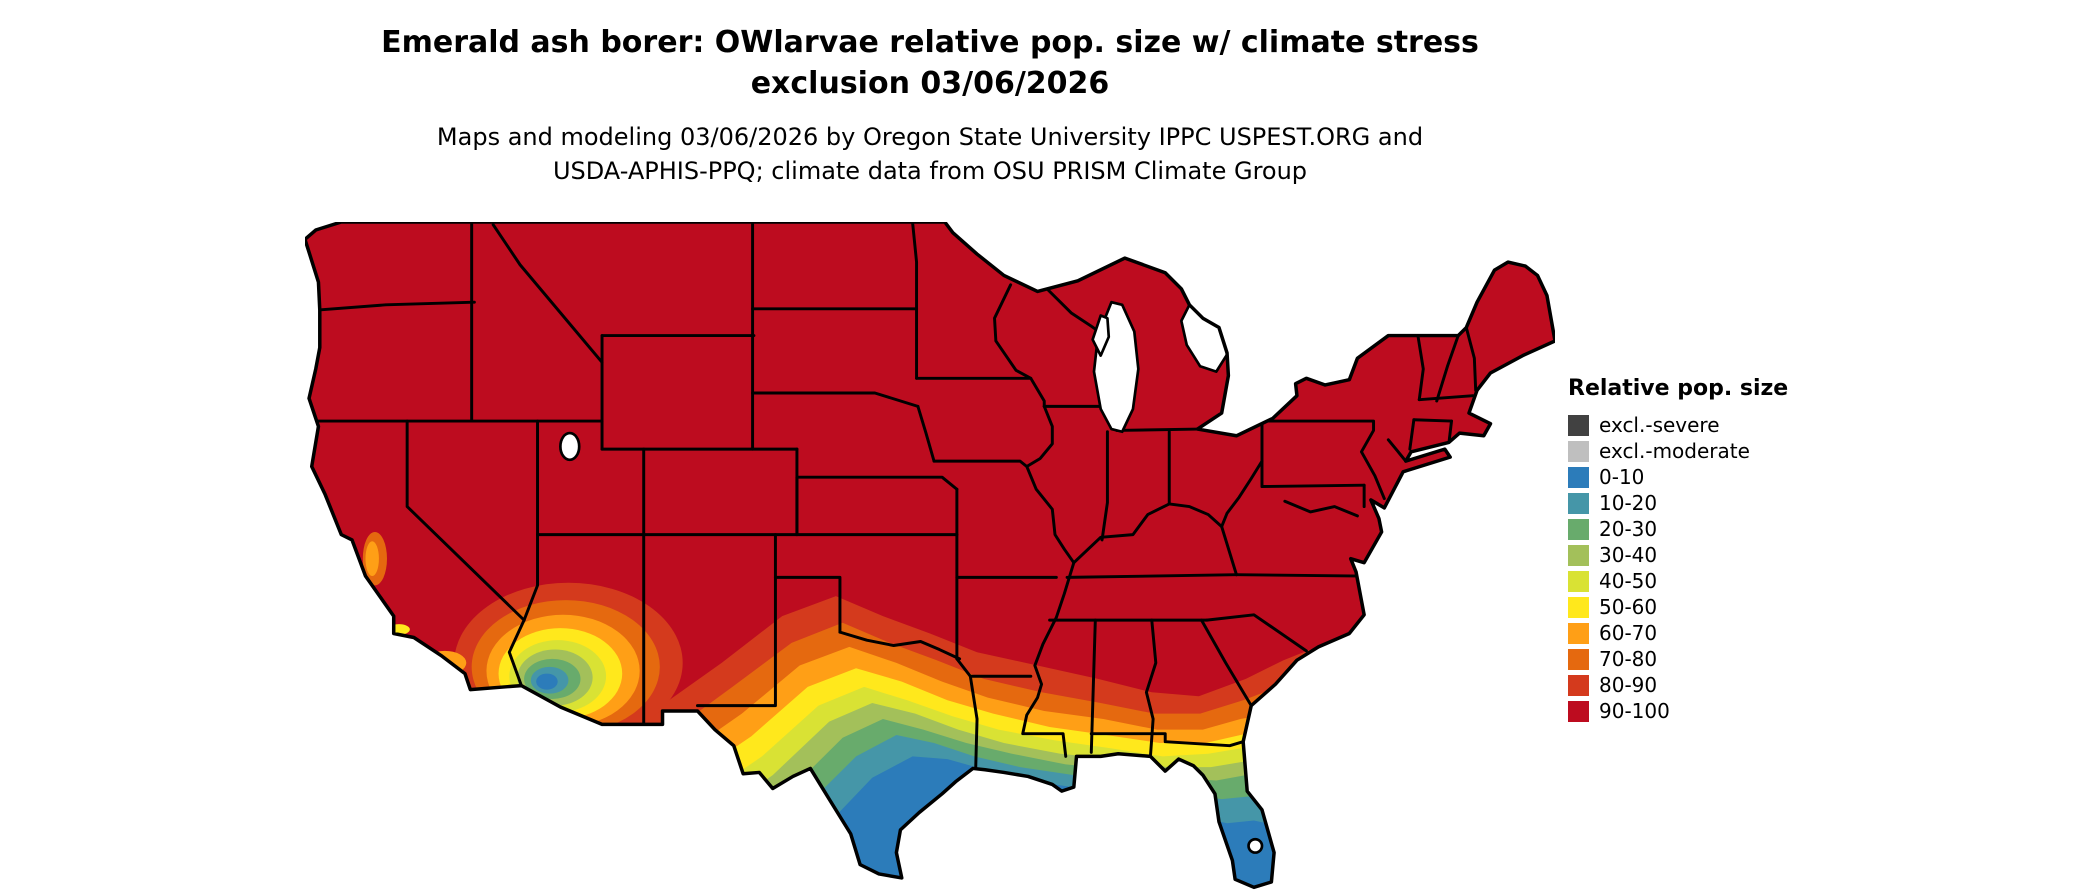  I want to click on legend-row: 70-80, so click(1678, 659).